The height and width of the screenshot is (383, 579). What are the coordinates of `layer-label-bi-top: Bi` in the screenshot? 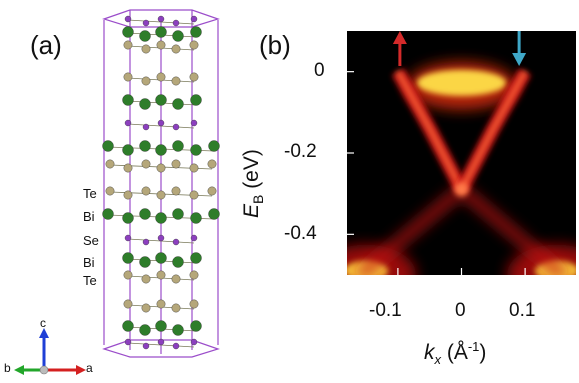 It's located at (89, 216).